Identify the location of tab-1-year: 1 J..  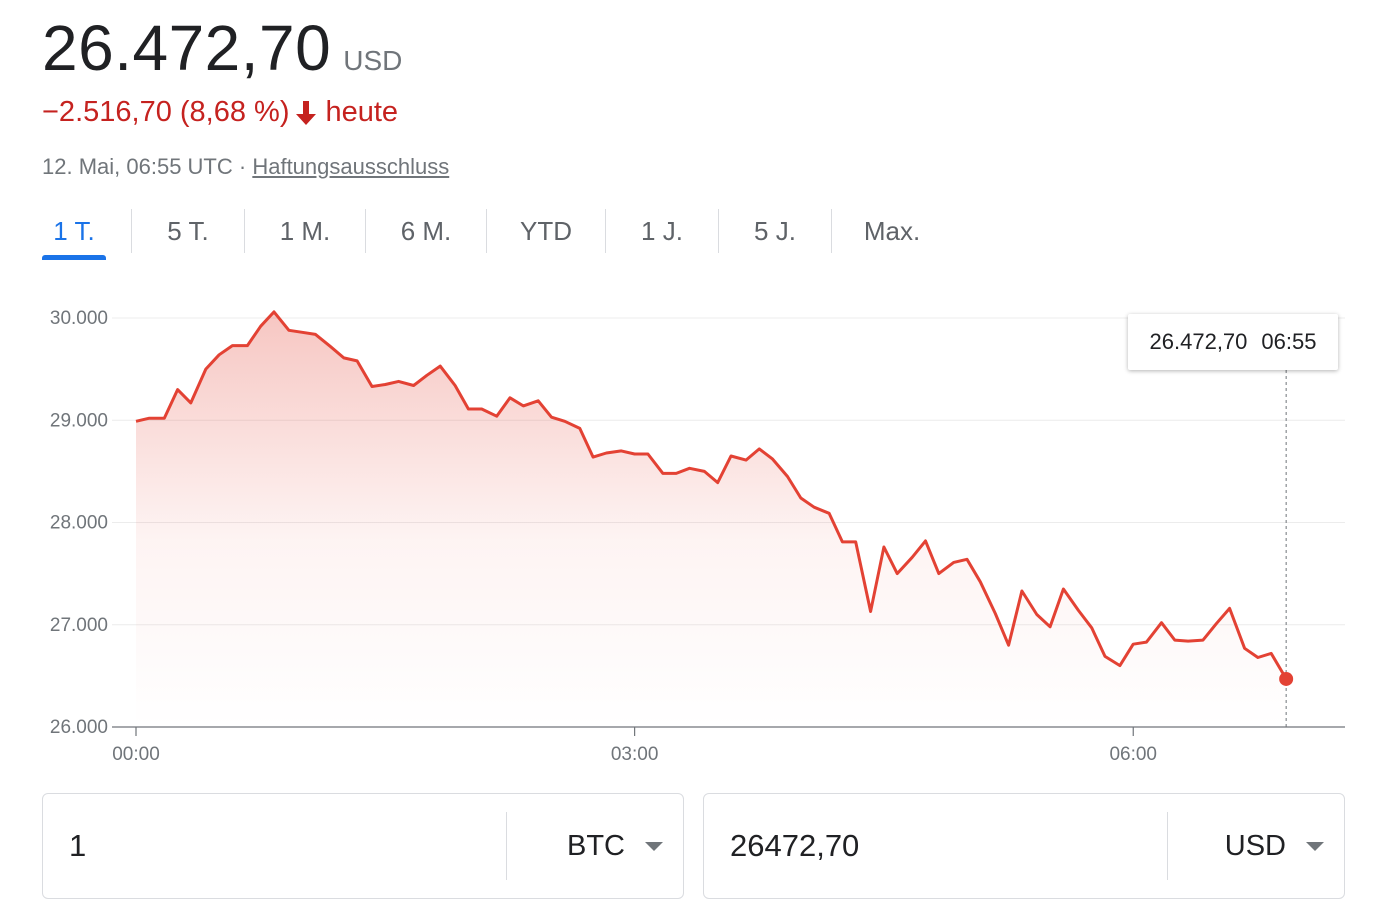
(662, 230).